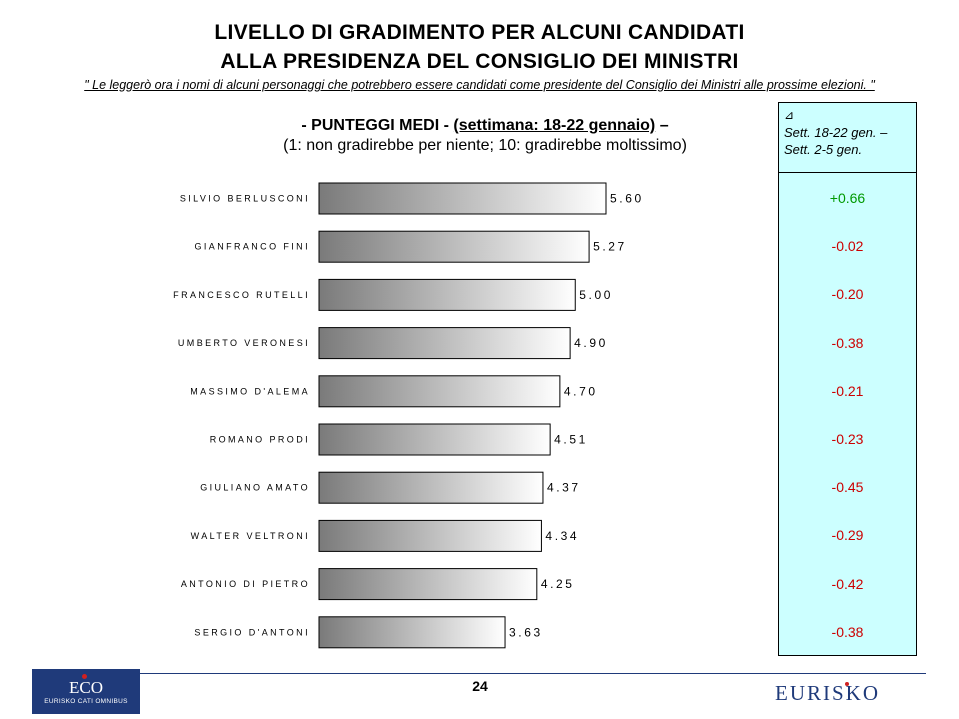 The image size is (959, 719). Describe the element at coordinates (480, 686) in the screenshot. I see `page-number: 24` at that location.